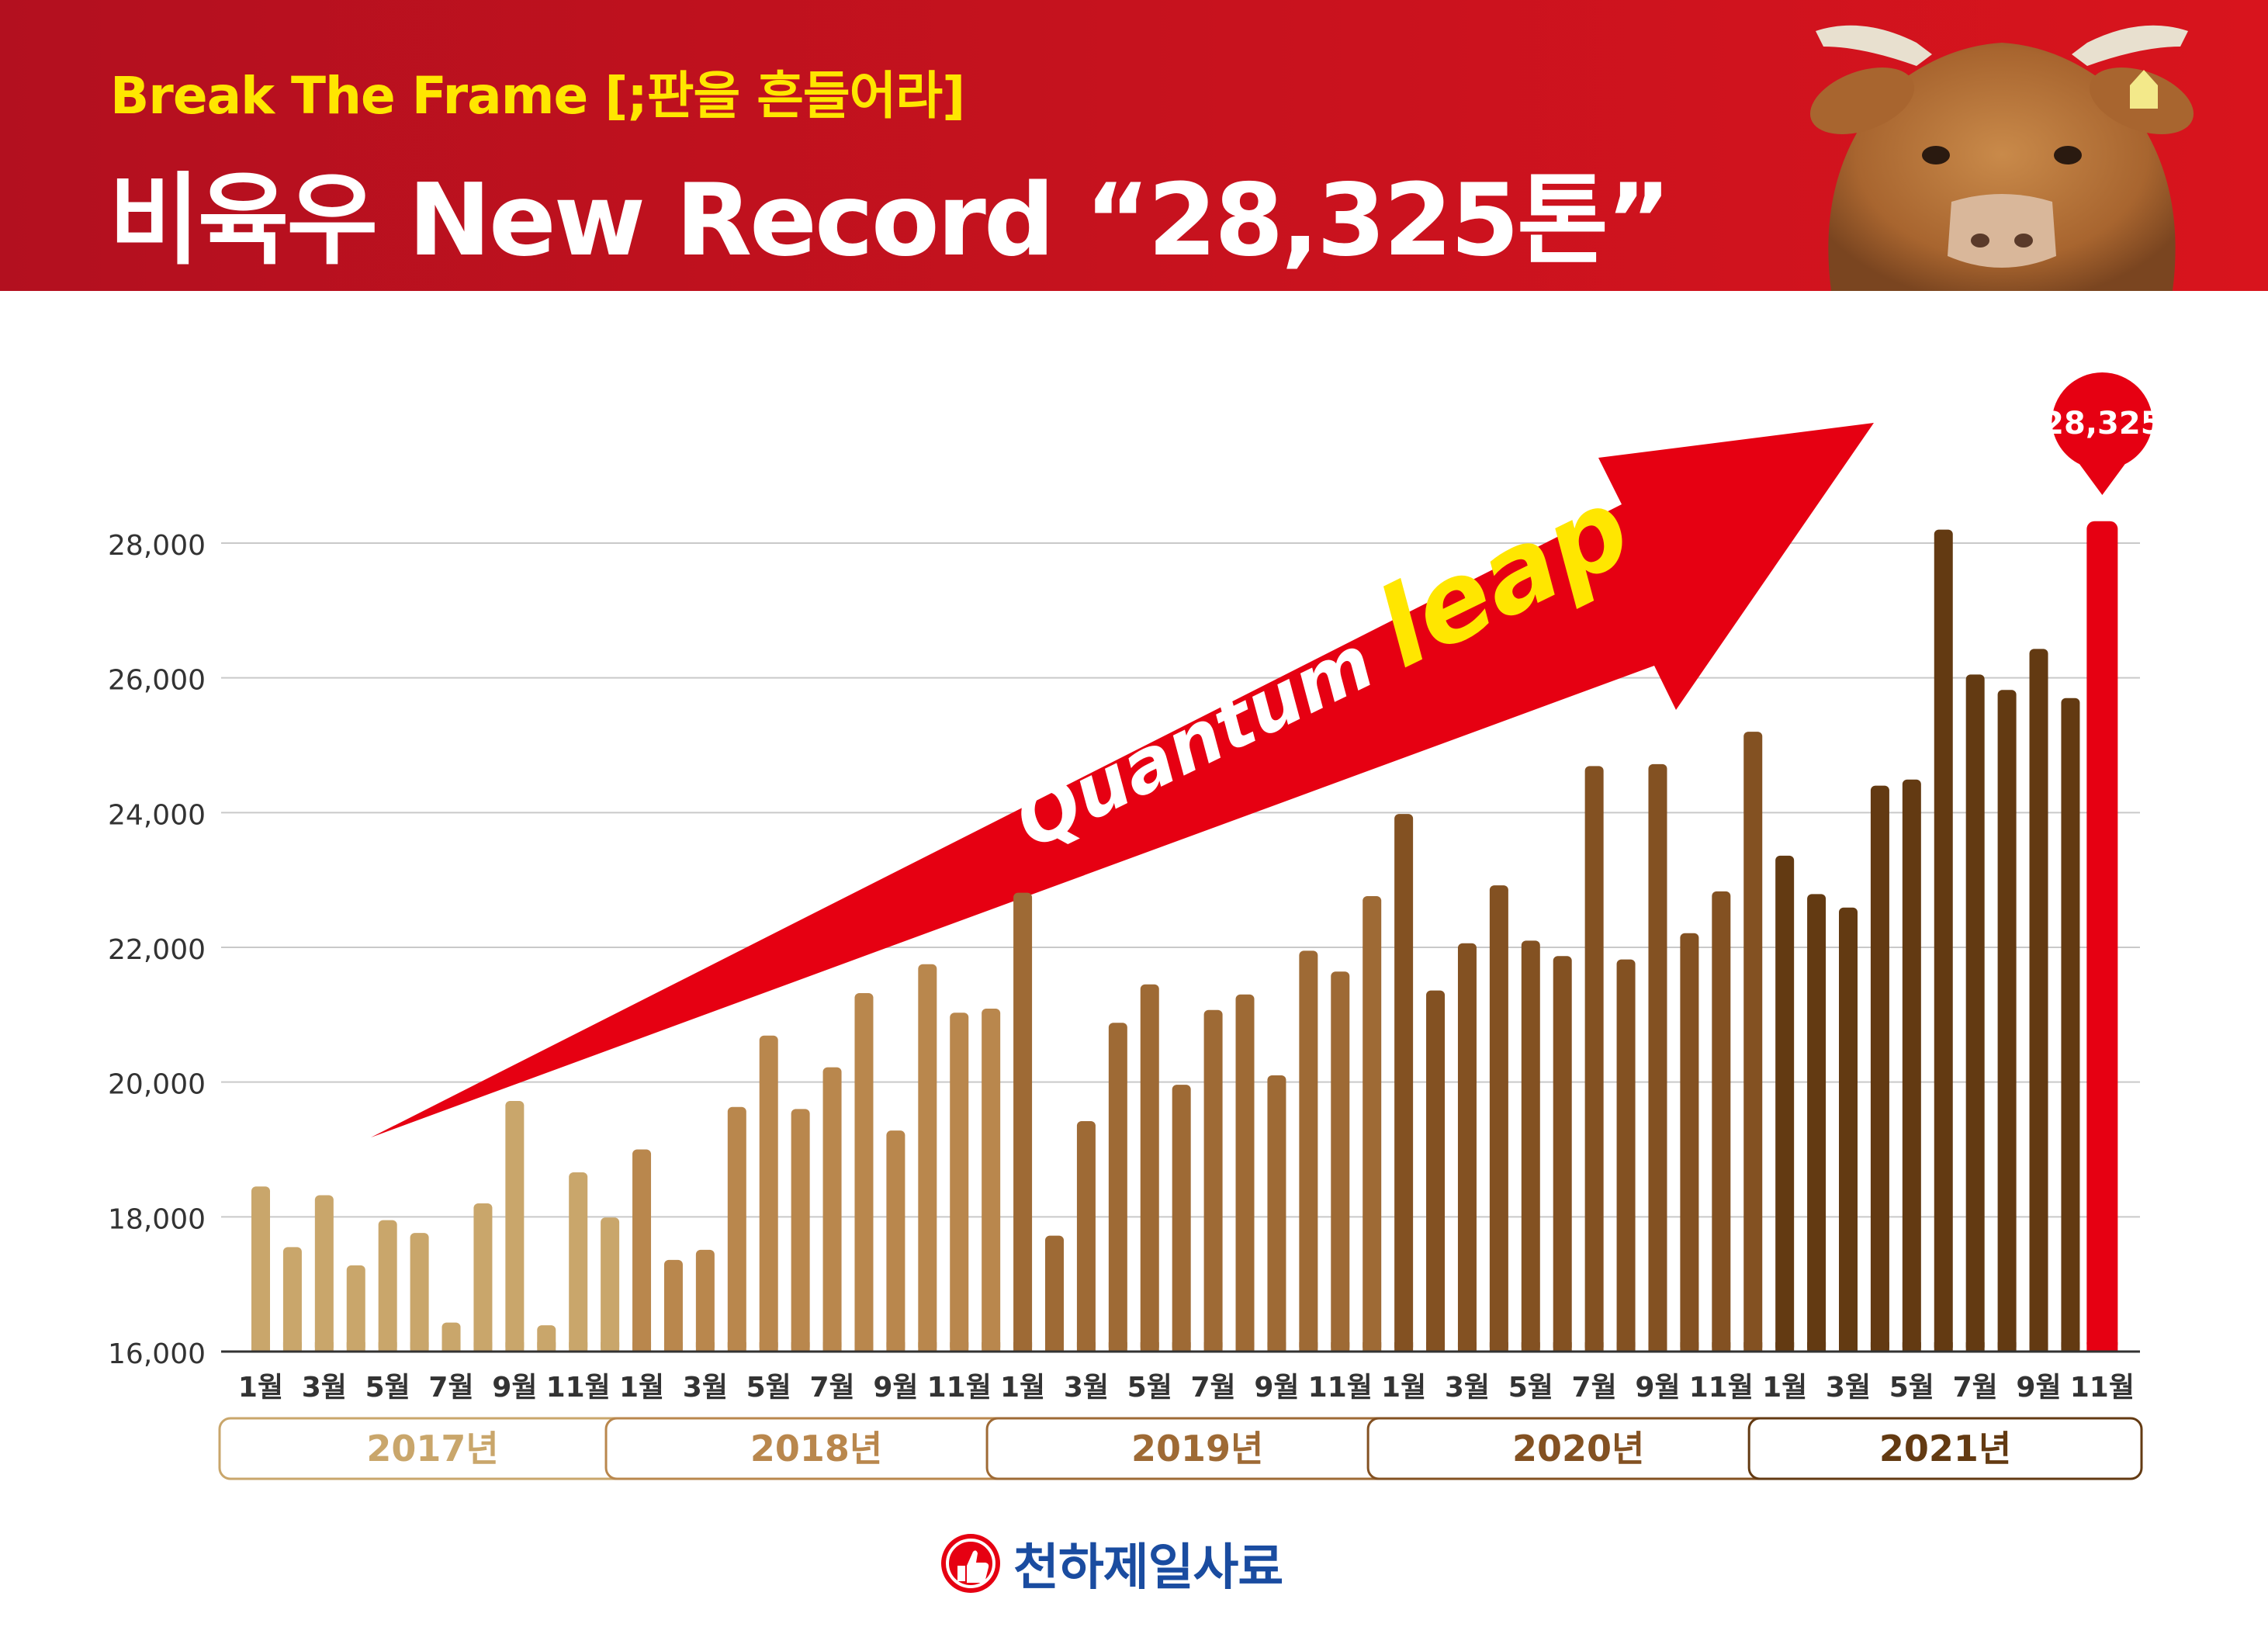  I want to click on peak-callout: 28,325, so click(2102, 433).